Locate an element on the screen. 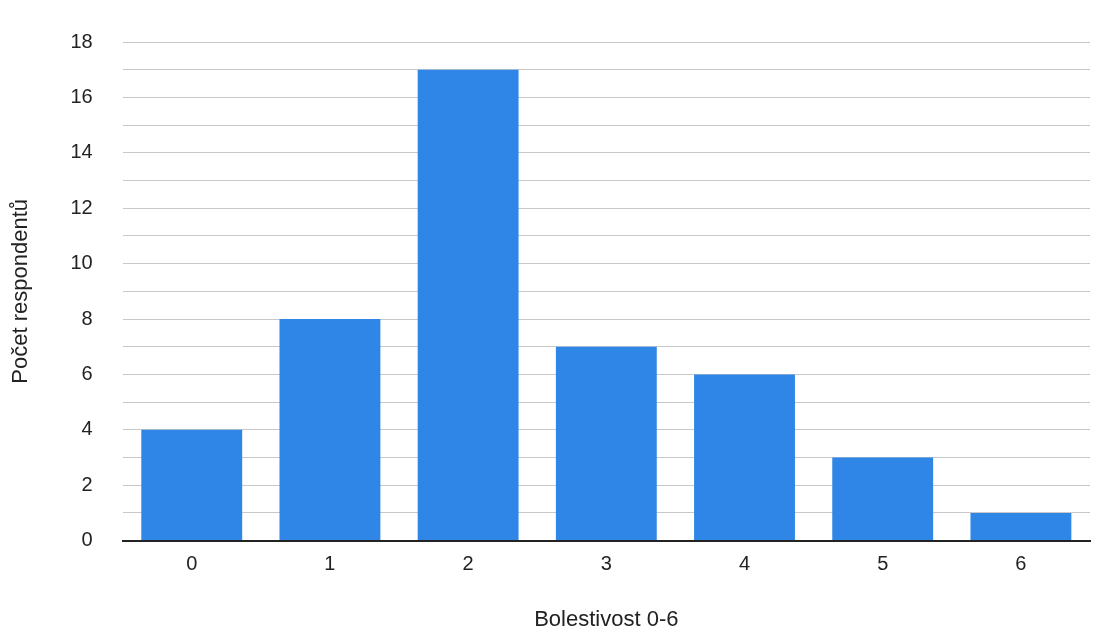 The image size is (1098, 639). x-tick-label: 3 is located at coordinates (606, 563).